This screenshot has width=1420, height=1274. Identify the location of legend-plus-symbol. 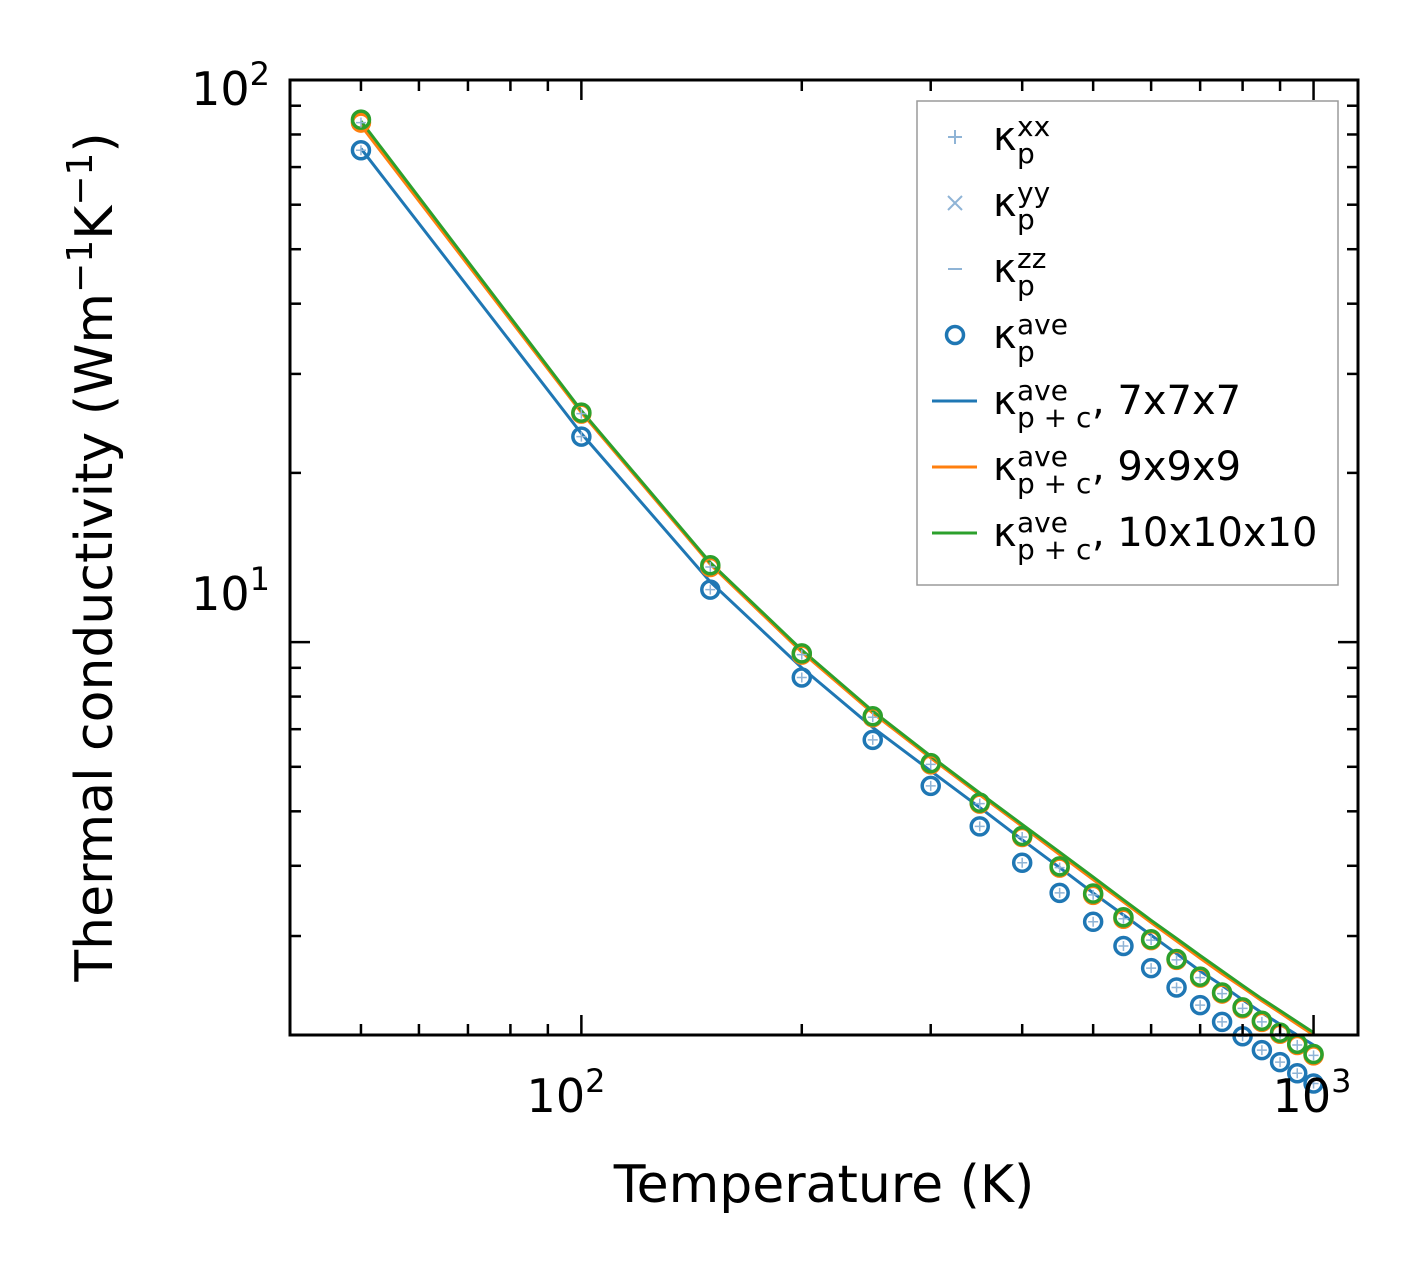
(955, 137).